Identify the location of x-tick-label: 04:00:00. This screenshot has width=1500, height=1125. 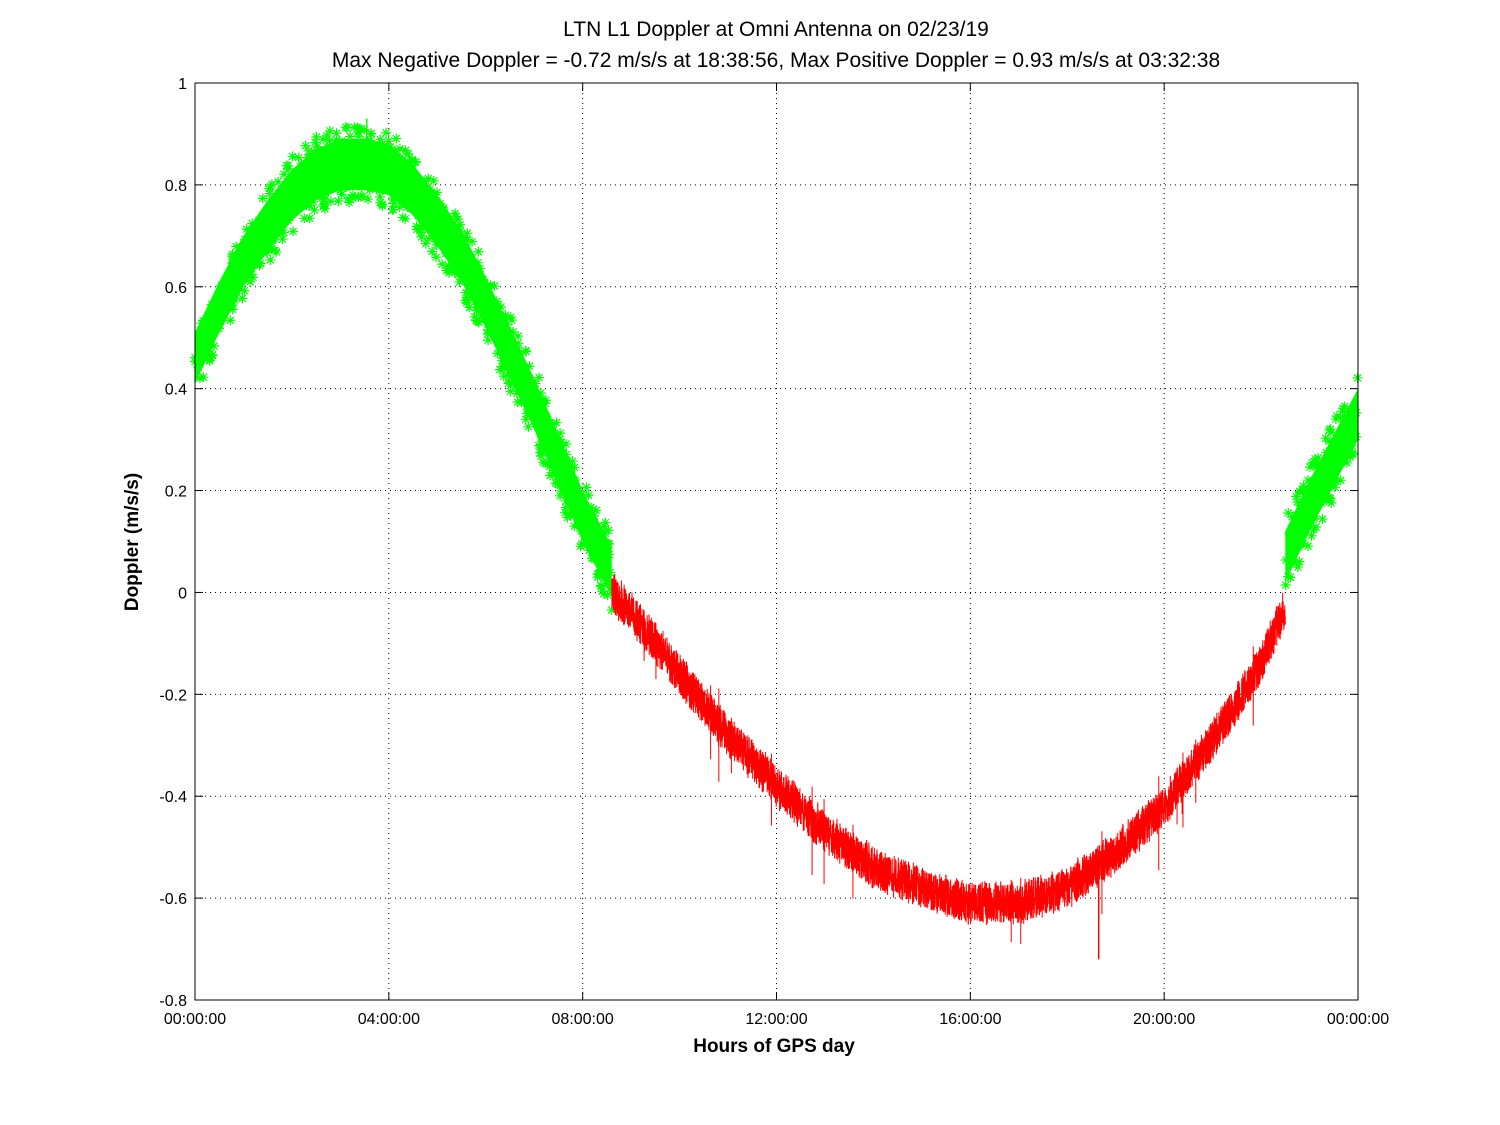
(389, 1019).